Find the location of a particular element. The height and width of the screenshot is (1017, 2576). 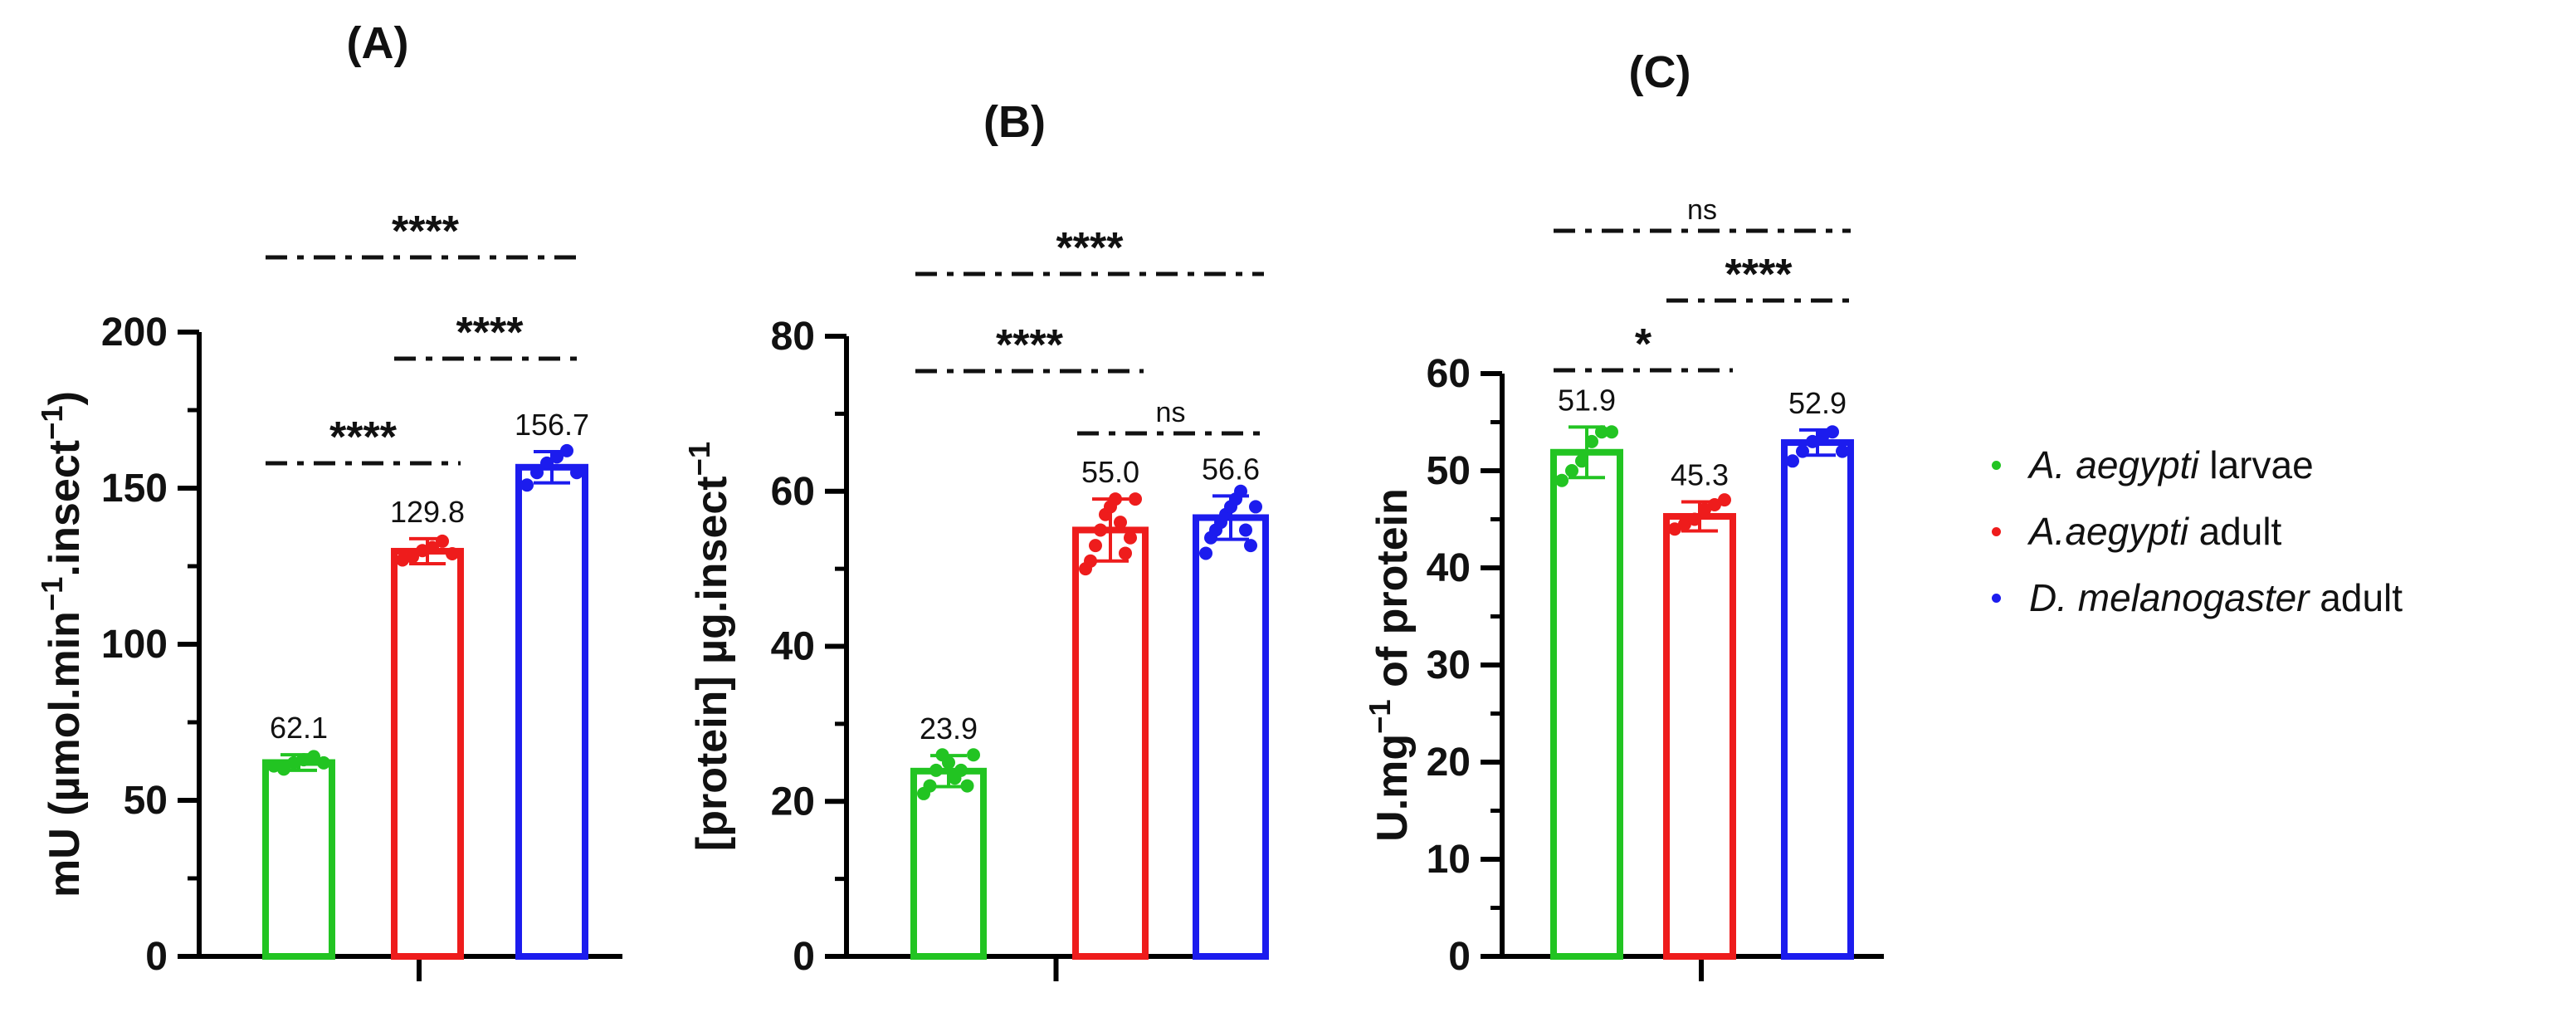

legend-item-melanogaster-adult: D. melanogaster adult is located at coordinates (2198, 598).